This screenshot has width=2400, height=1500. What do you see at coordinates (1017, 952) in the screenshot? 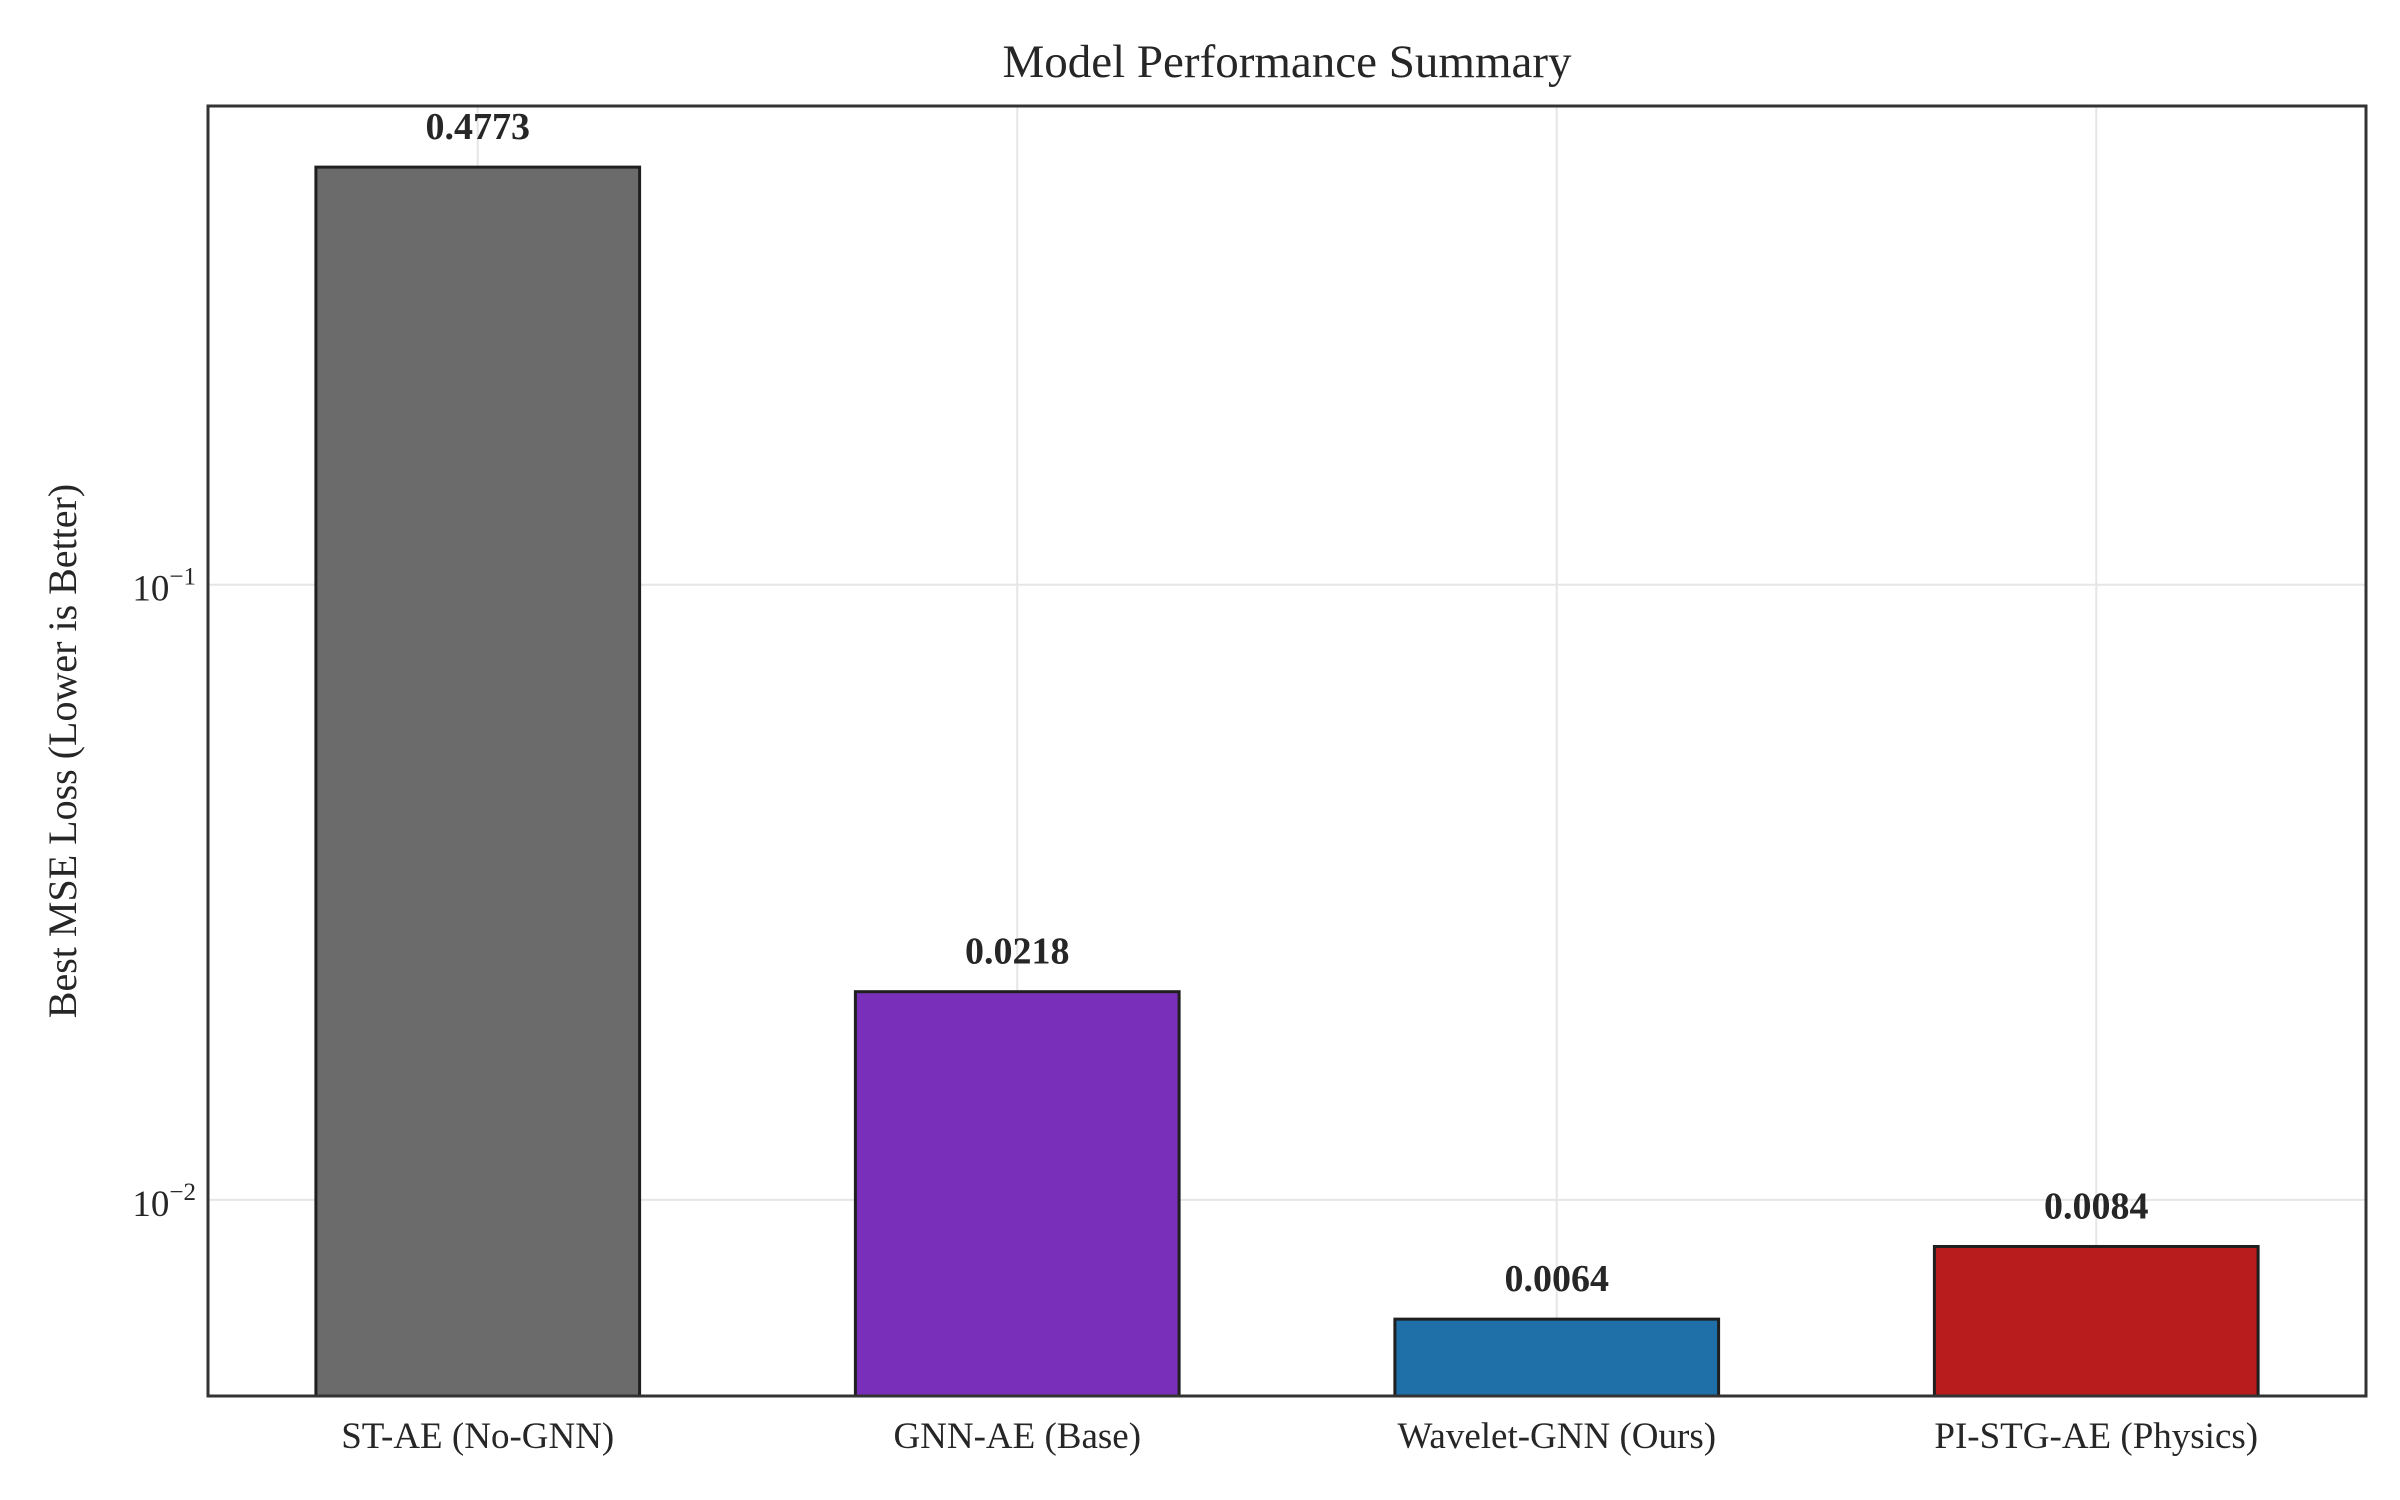
I see `bar-value-label: 0.0218` at bounding box center [1017, 952].